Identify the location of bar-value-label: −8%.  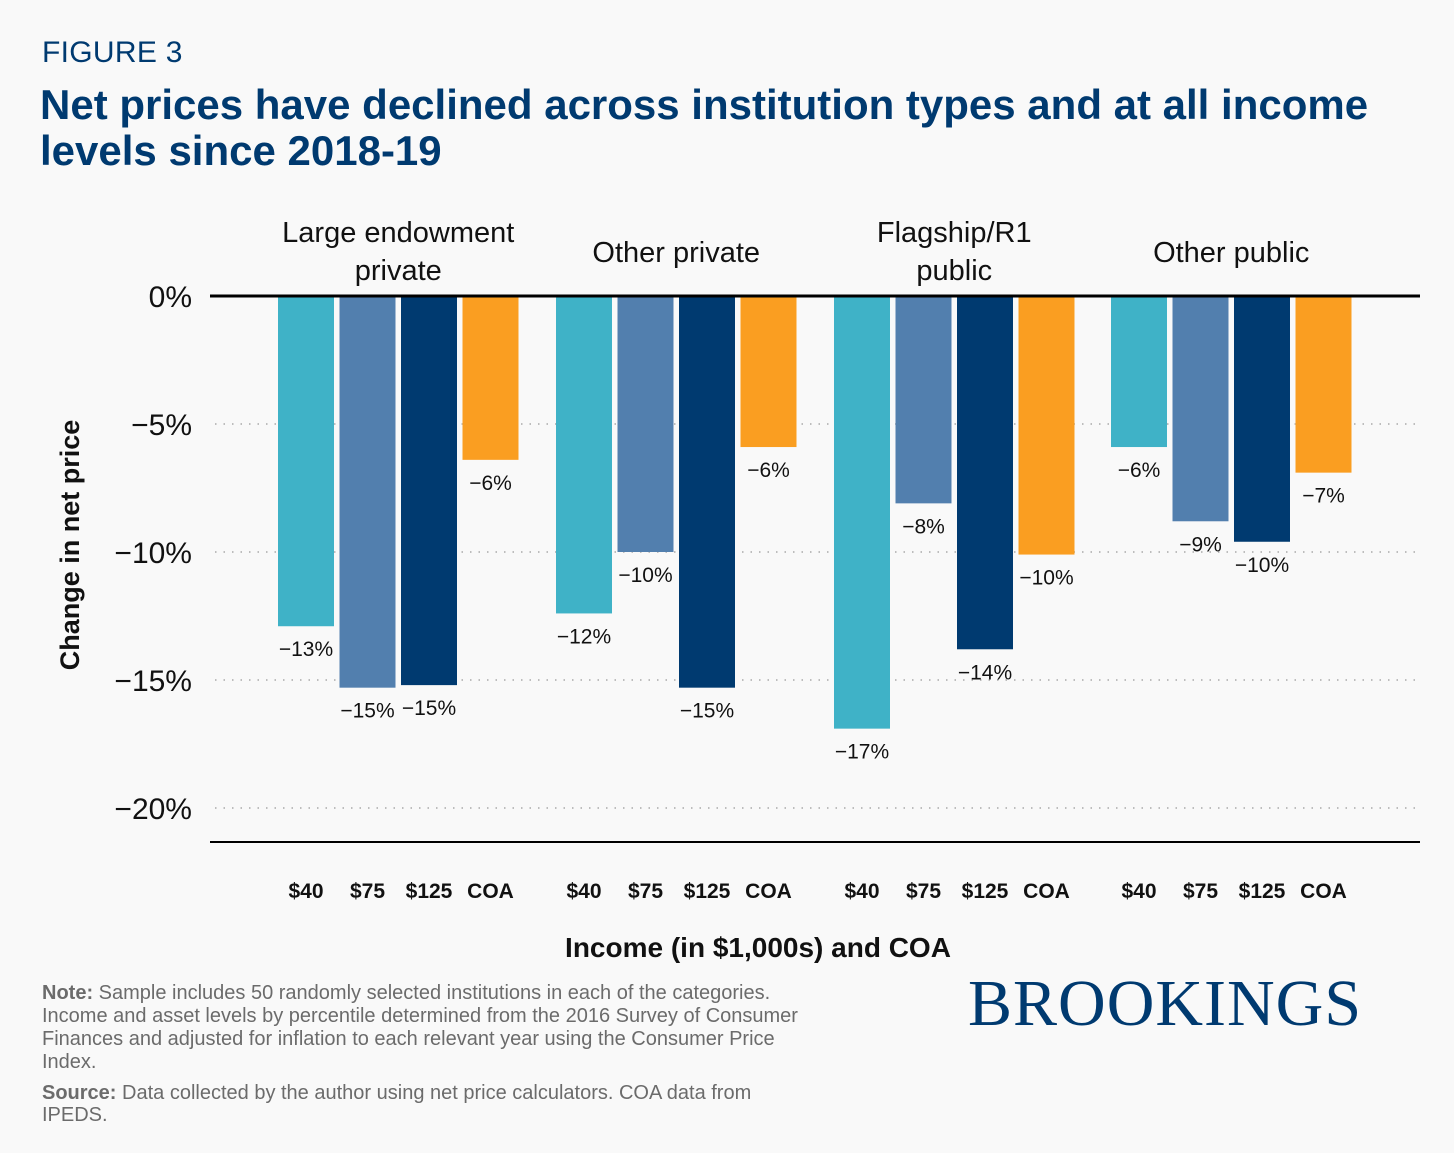
(923, 526).